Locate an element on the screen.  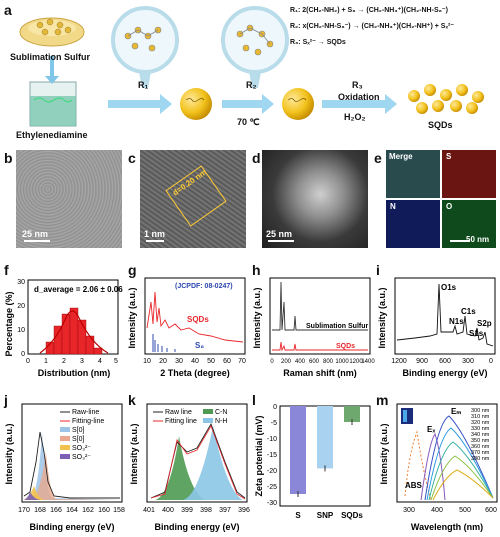
panel-label-h: h is located at coordinates (256, 270).